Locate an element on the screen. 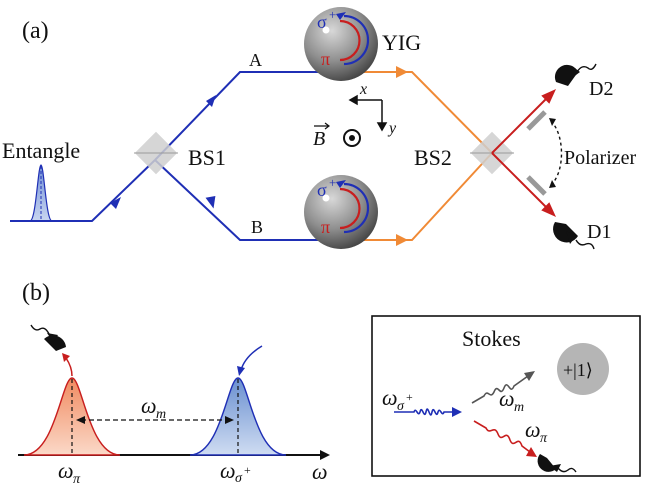 The image size is (649, 484). polarizer-link is located at coordinates (556, 153).